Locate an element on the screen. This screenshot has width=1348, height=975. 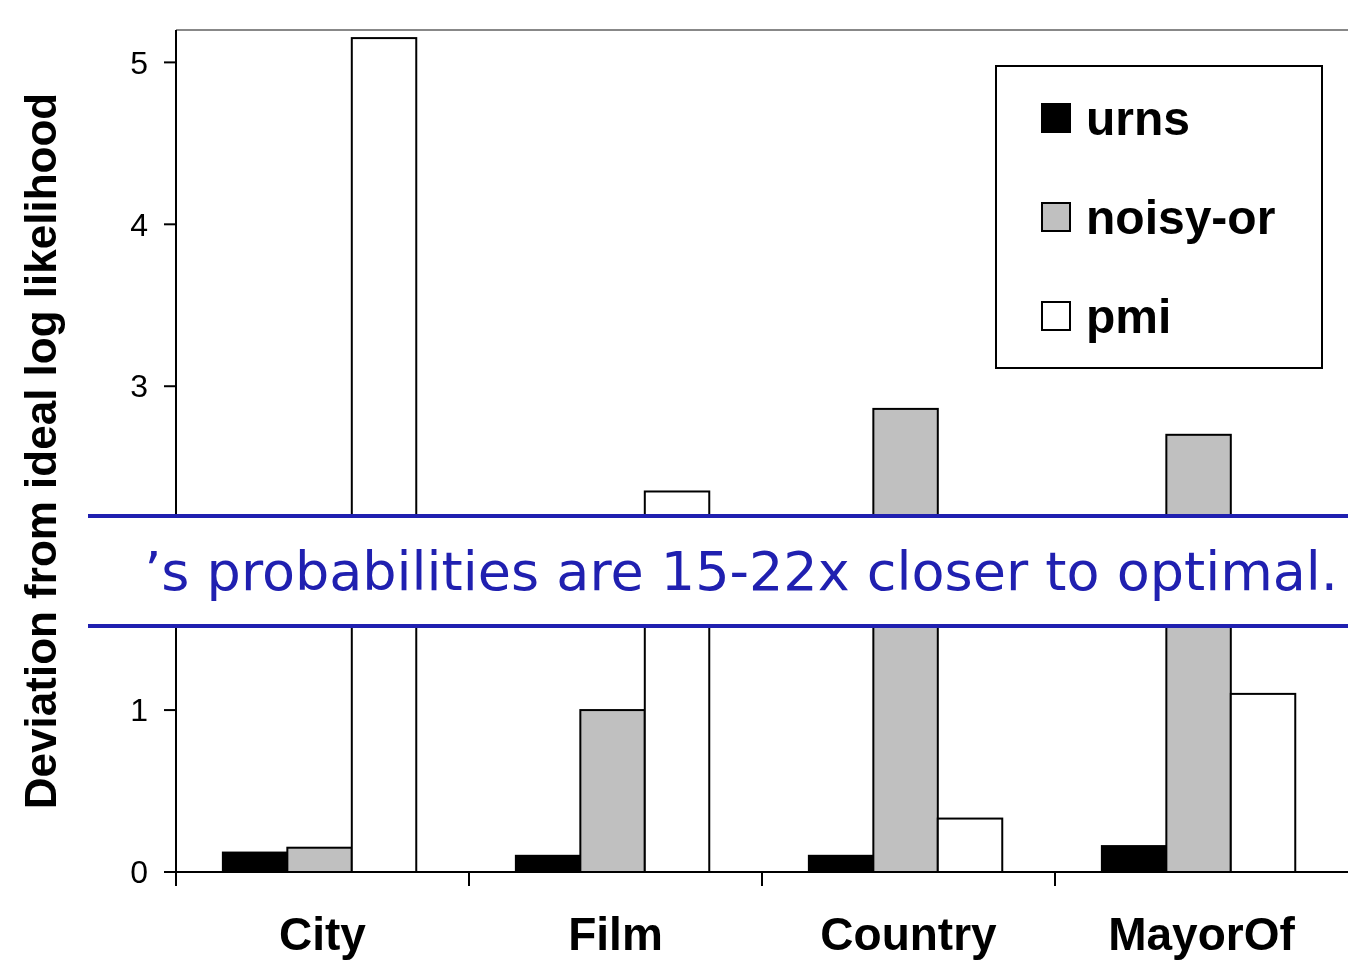
x-tick-label: MayorOf is located at coordinates (1202, 934).